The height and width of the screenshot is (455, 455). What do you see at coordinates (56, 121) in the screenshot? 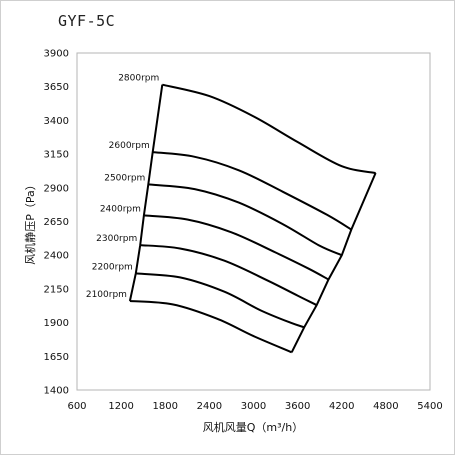
I see `y-tick-label: 3400` at bounding box center [56, 121].